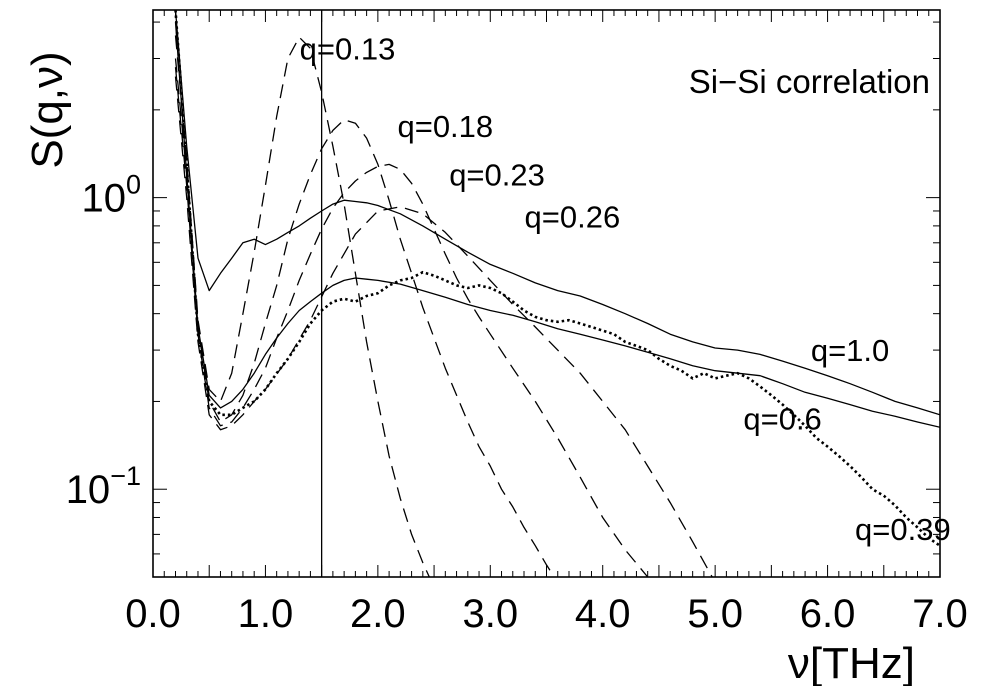 The image size is (981, 686). Describe the element at coordinates (103, 486) in the screenshot. I see `y-tick-label: 10⁻¹` at that location.